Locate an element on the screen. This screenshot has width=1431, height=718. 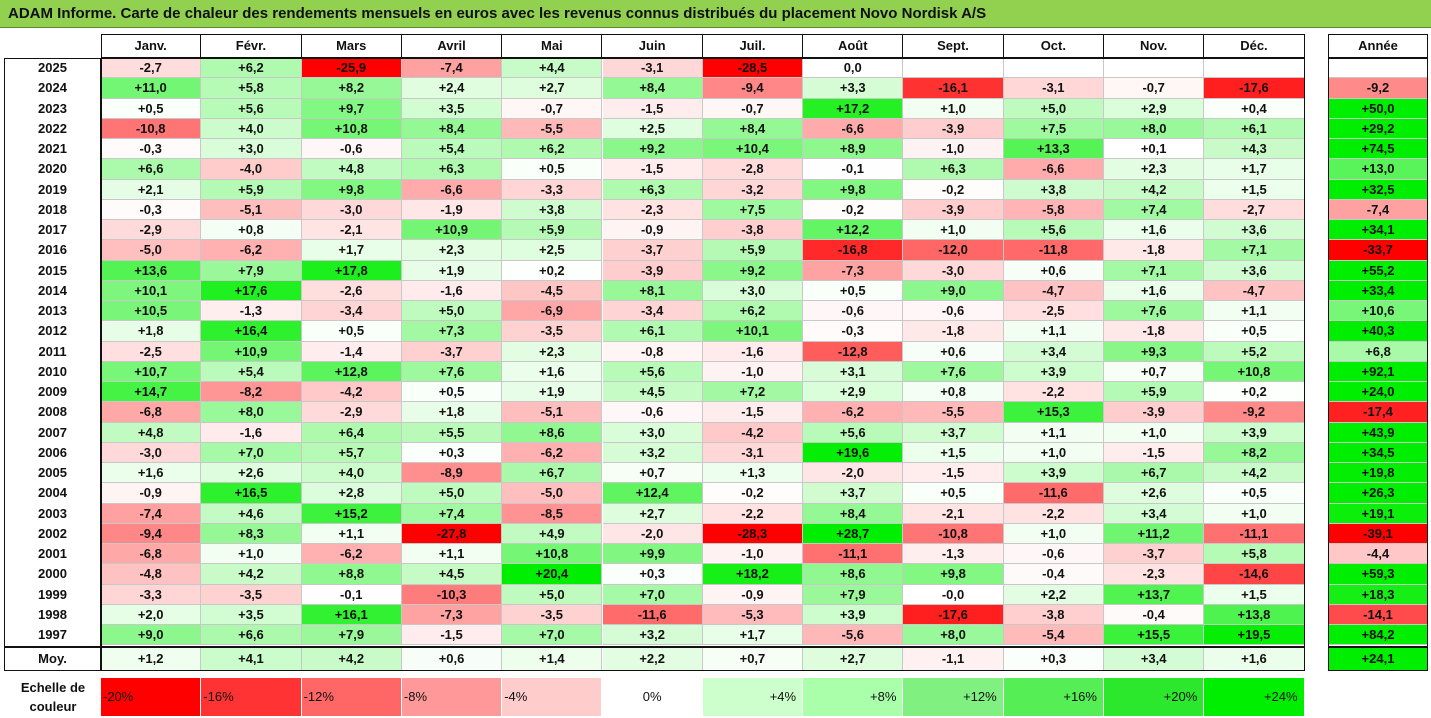
heatmap-cell: -2,1 is located at coordinates (953, 513).